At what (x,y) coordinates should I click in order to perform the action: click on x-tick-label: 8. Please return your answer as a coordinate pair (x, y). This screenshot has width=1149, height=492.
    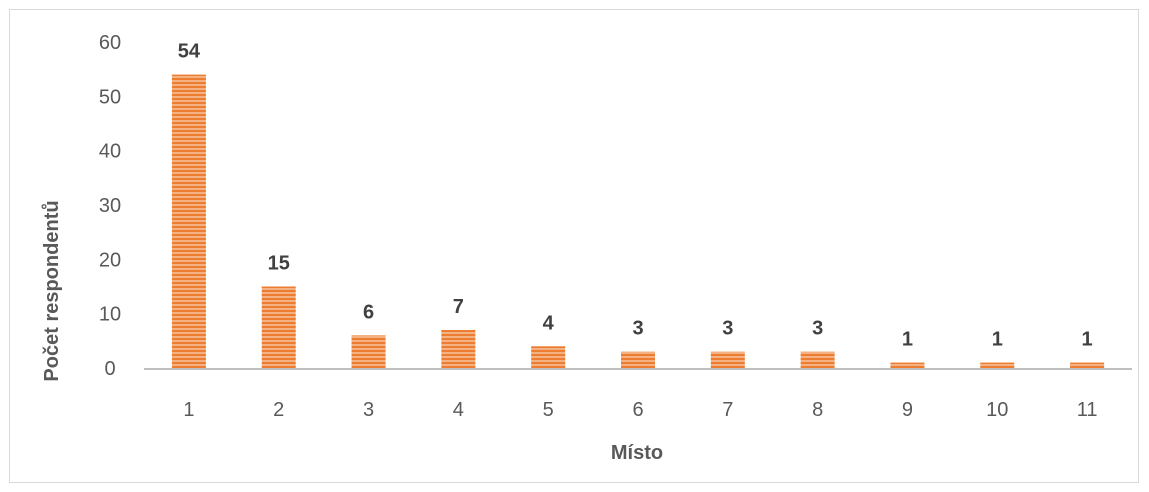
    Looking at the image, I should click on (817, 410).